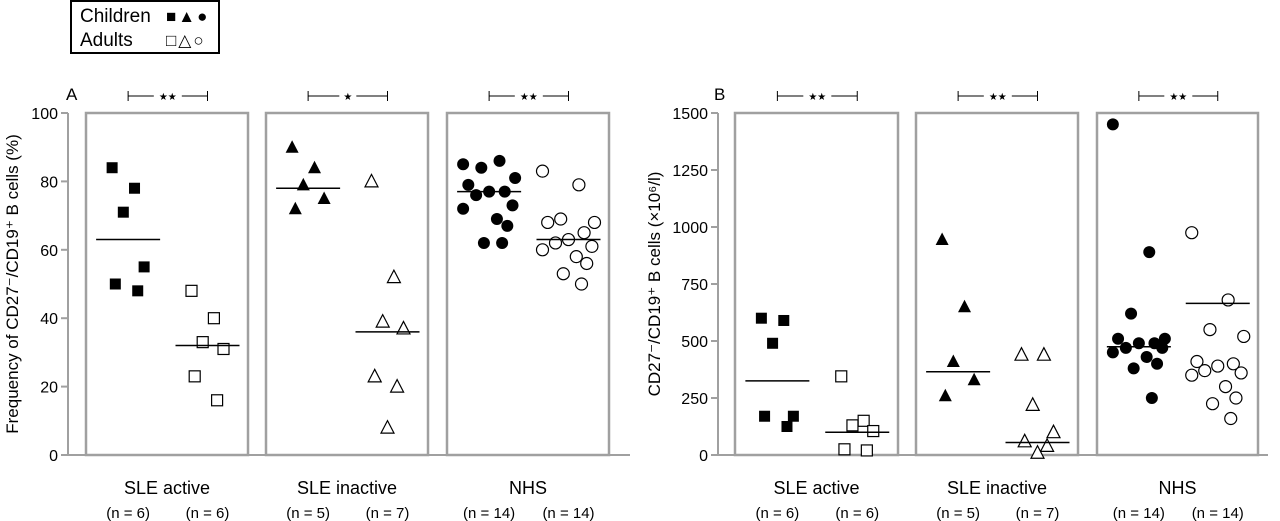 The image size is (1280, 521). What do you see at coordinates (186, 40) in the screenshot?
I see `legend-adults-symbols: □△○` at bounding box center [186, 40].